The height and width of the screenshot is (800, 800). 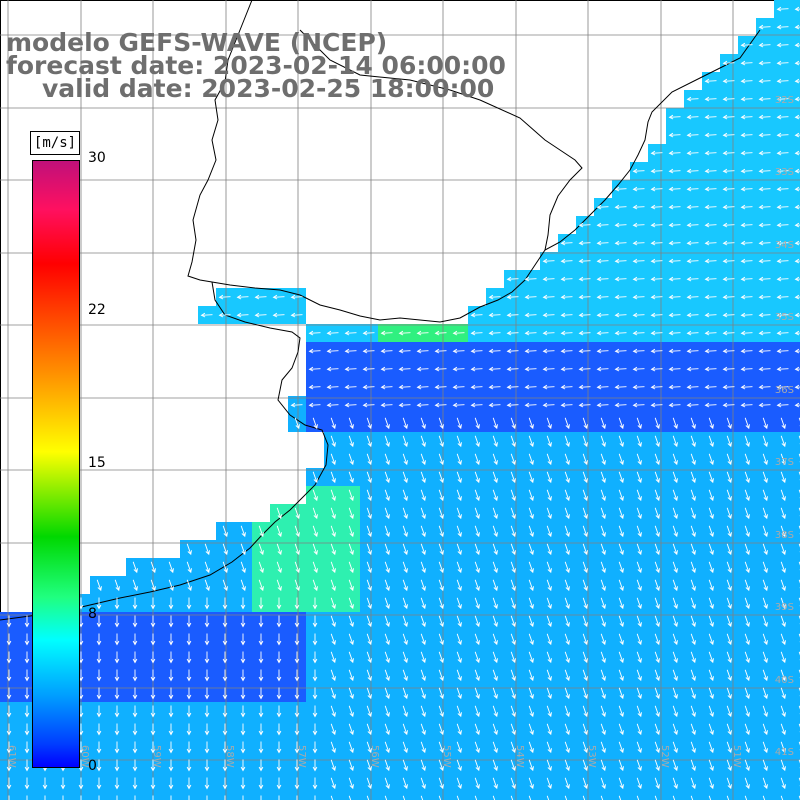 I want to click on lon-label-54w: 54W, so click(x=519, y=756).